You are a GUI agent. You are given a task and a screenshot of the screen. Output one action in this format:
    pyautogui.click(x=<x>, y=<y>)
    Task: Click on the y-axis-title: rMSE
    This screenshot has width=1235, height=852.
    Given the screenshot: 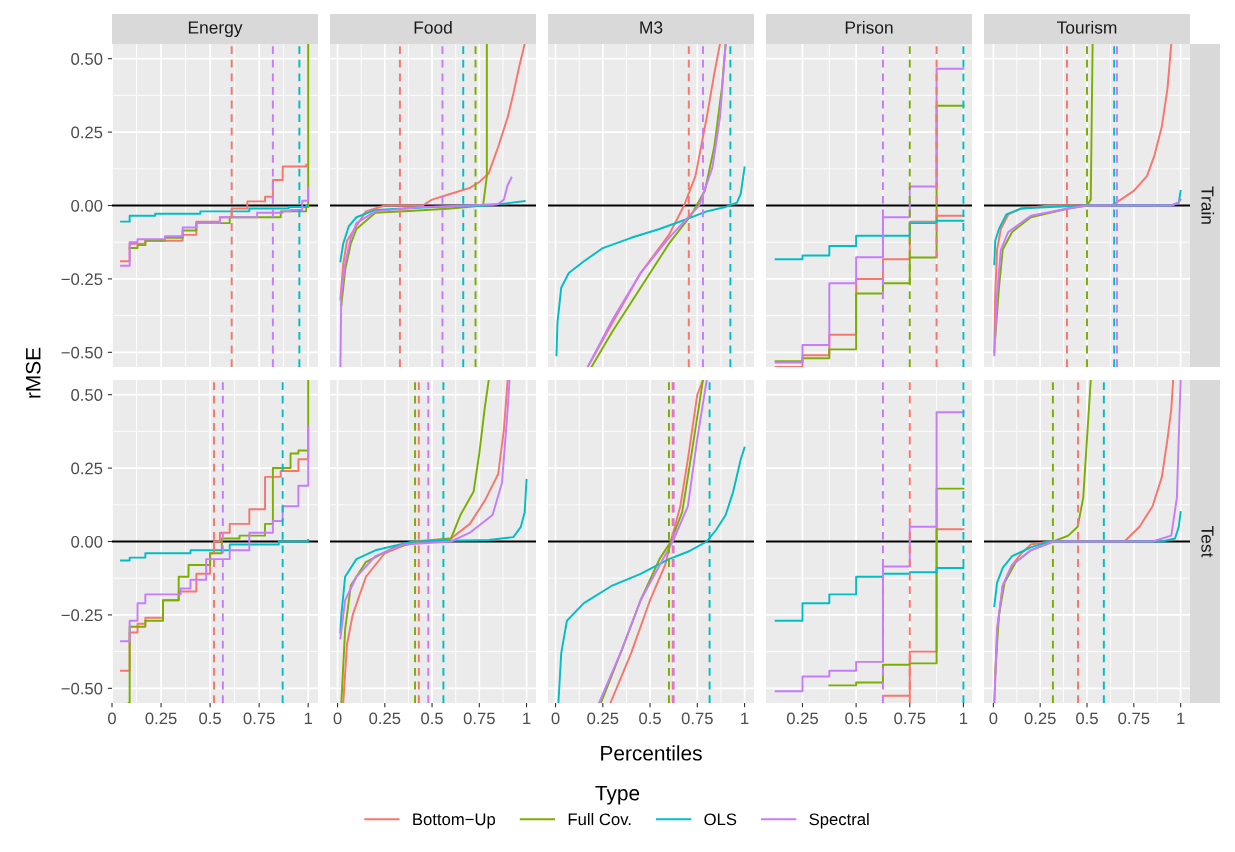 What is the action you would take?
    pyautogui.click(x=33, y=372)
    